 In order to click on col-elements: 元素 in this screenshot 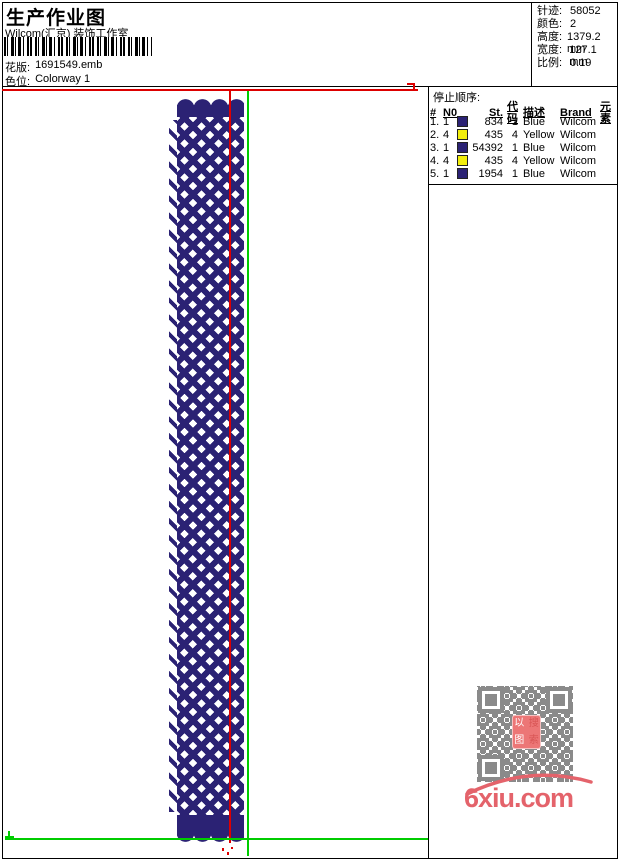, I will do `click(605, 113)`.